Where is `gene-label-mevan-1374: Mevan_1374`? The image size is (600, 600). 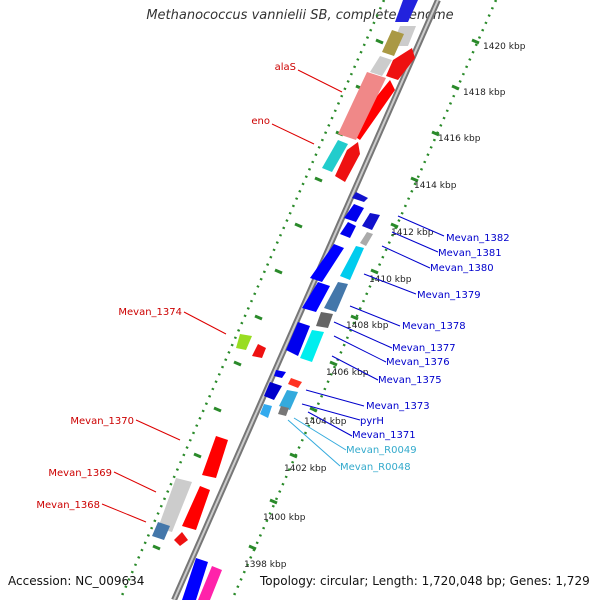
gene-label-mevan-1374: Mevan_1374 is located at coordinates (150, 312).